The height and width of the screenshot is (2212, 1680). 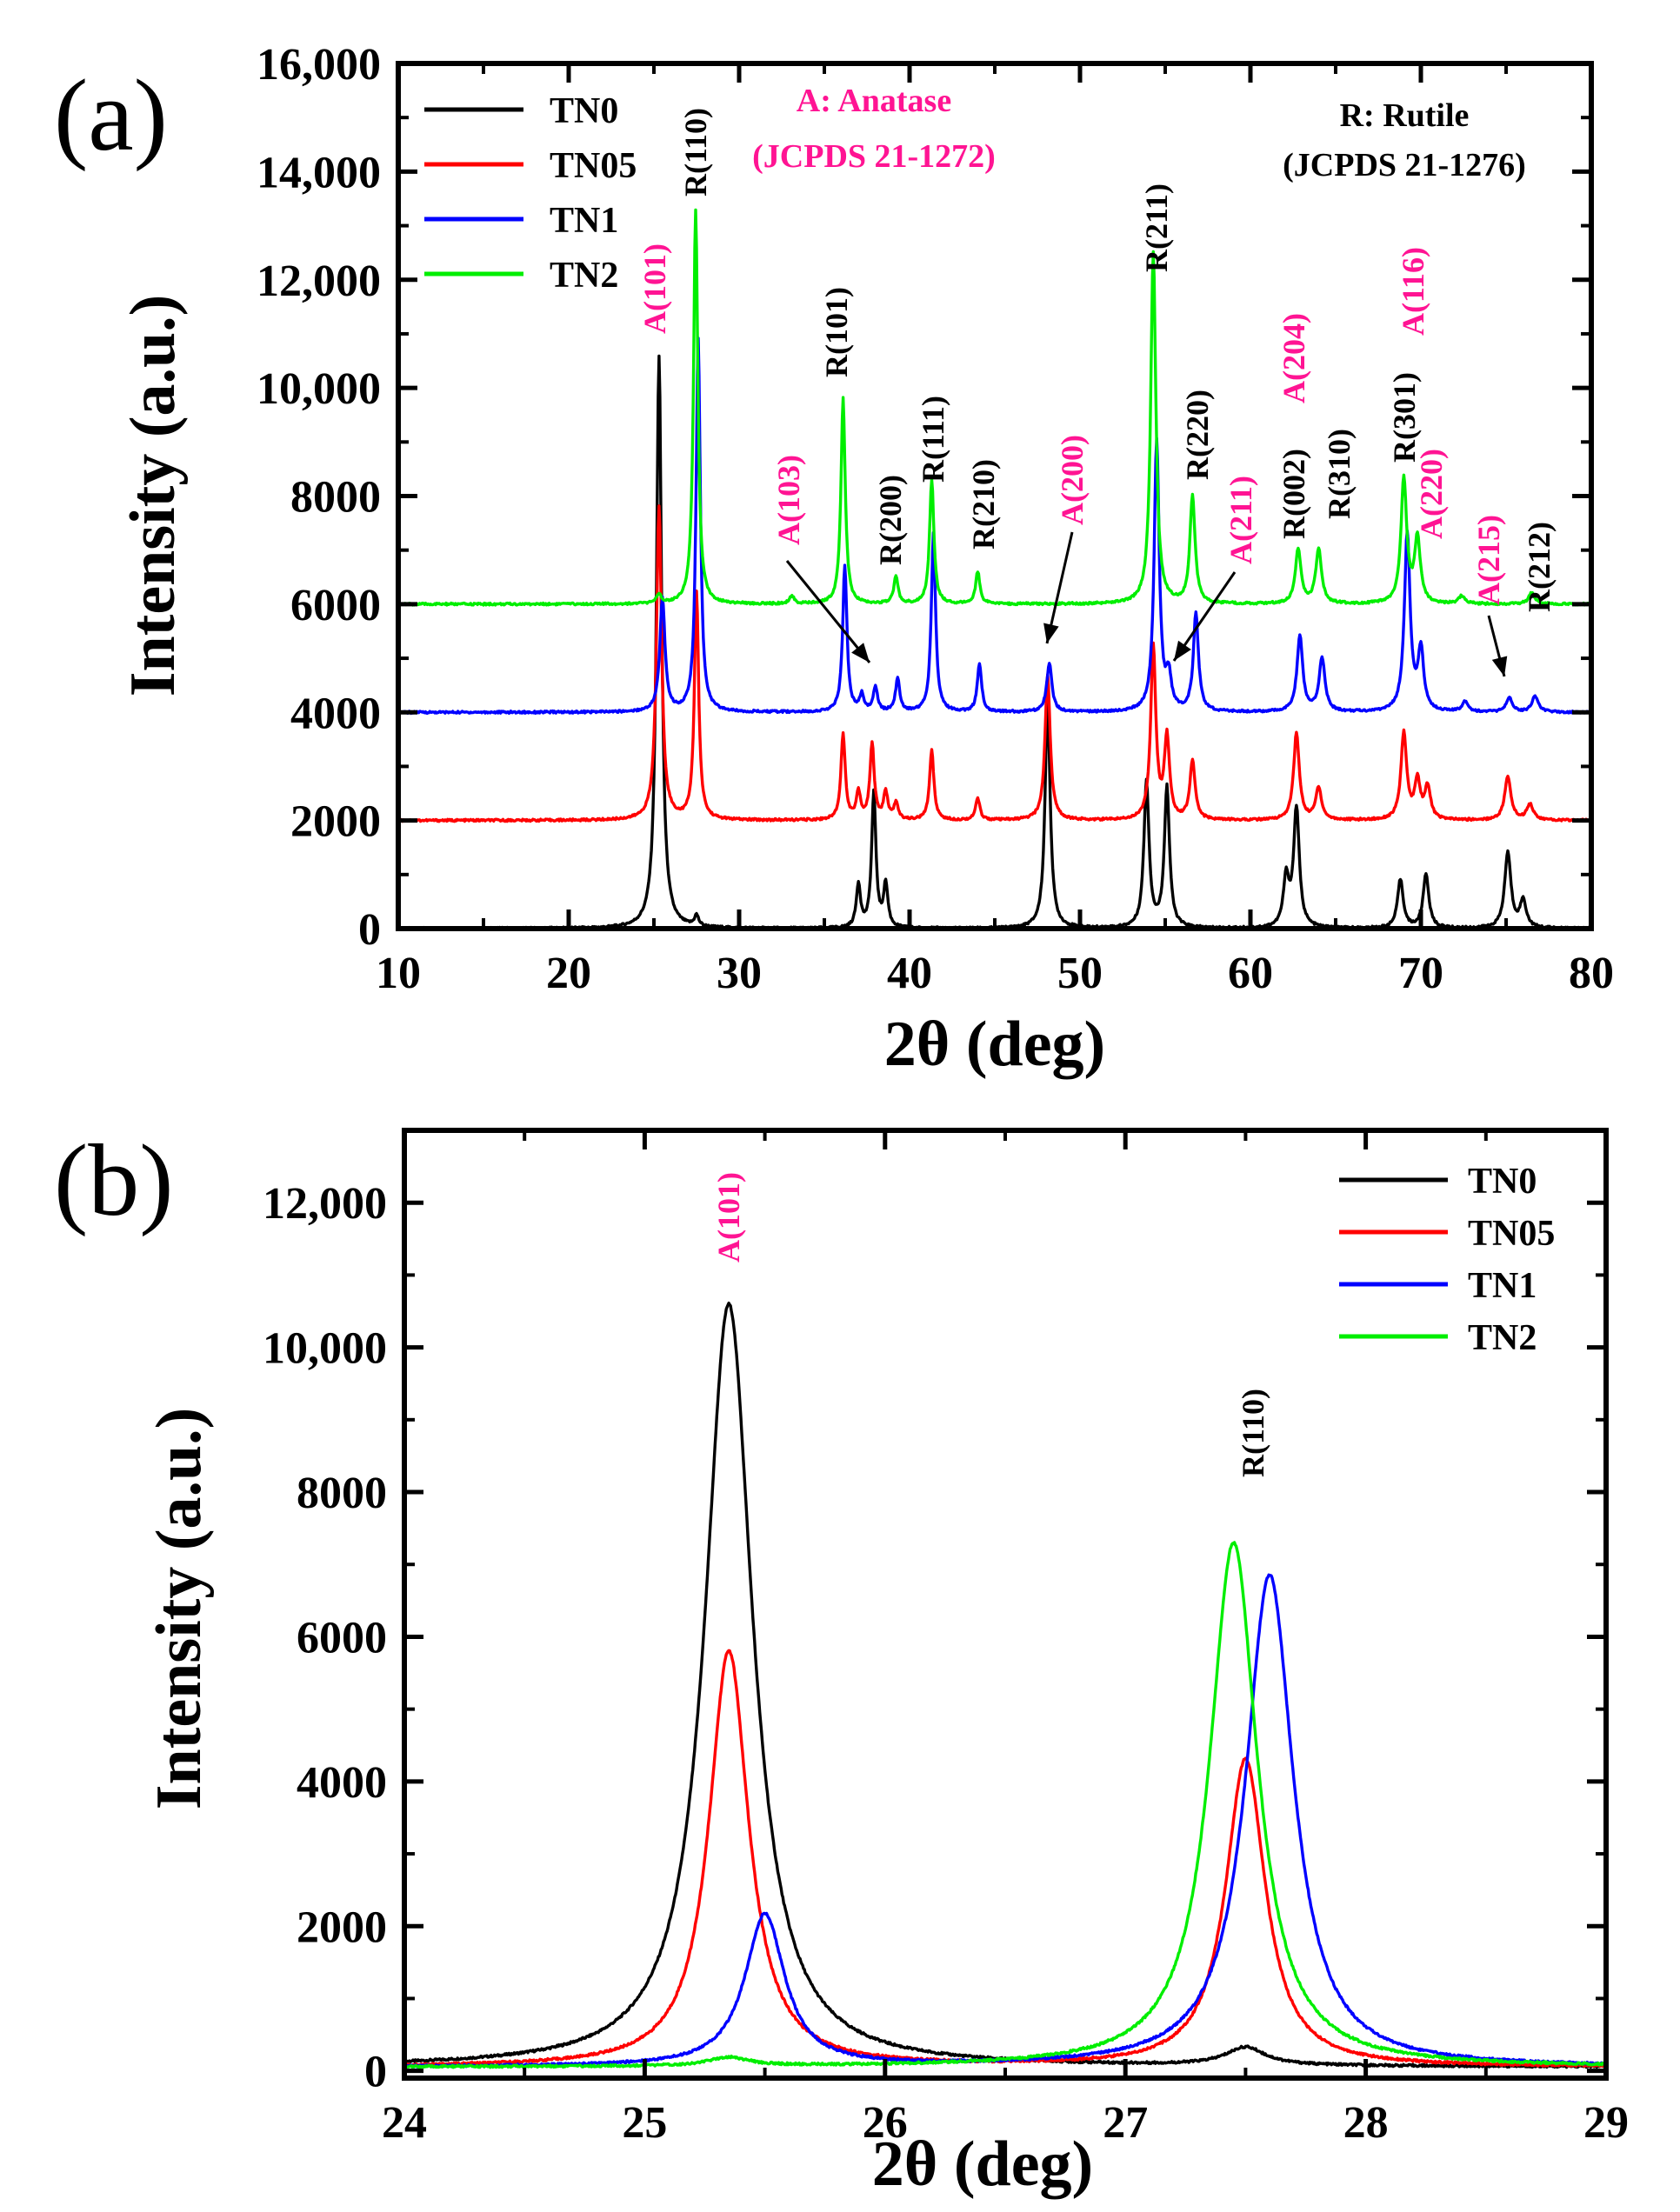 I want to click on panel-letter: (b), so click(x=114, y=1180).